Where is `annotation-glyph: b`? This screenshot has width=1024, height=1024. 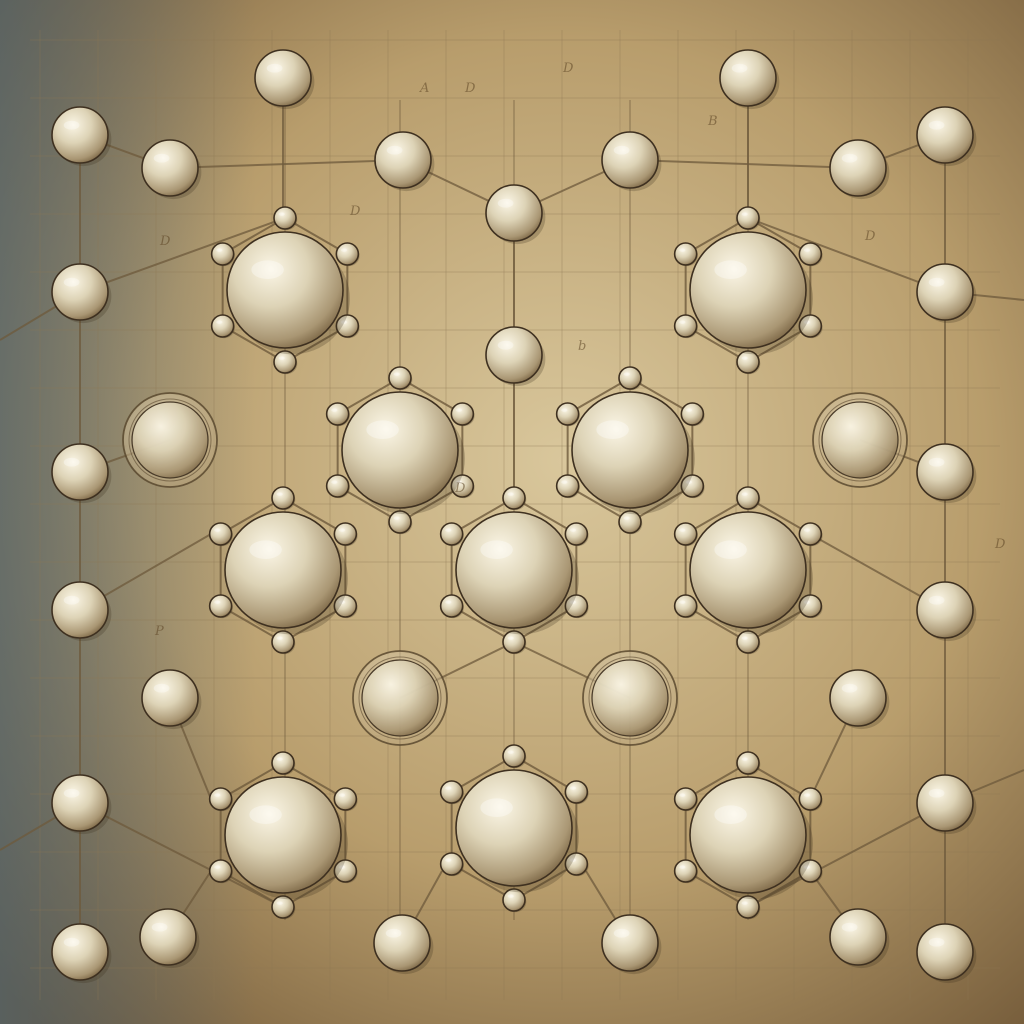
annotation-glyph: b is located at coordinates (582, 346).